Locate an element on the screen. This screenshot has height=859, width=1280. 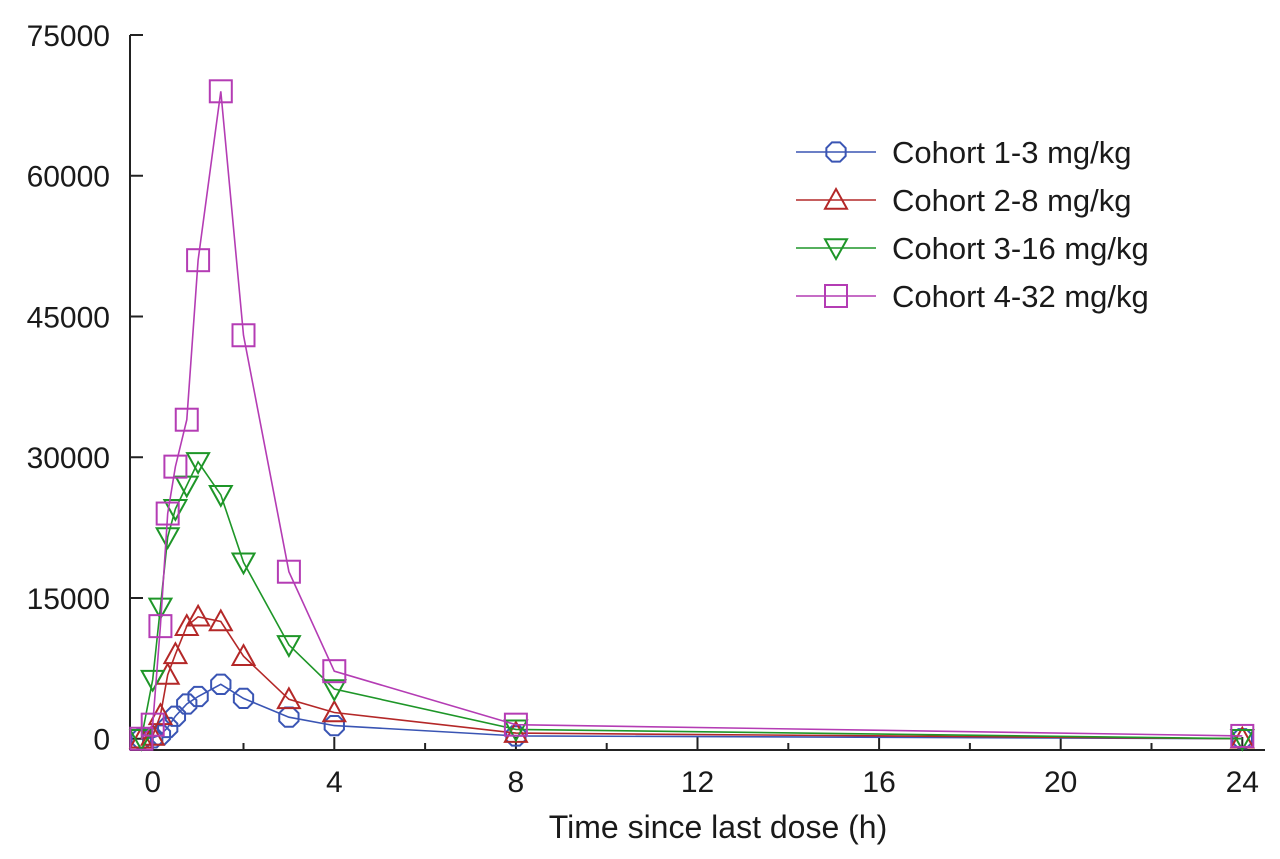
y-tick-label: 30000 is located at coordinates (68, 458).